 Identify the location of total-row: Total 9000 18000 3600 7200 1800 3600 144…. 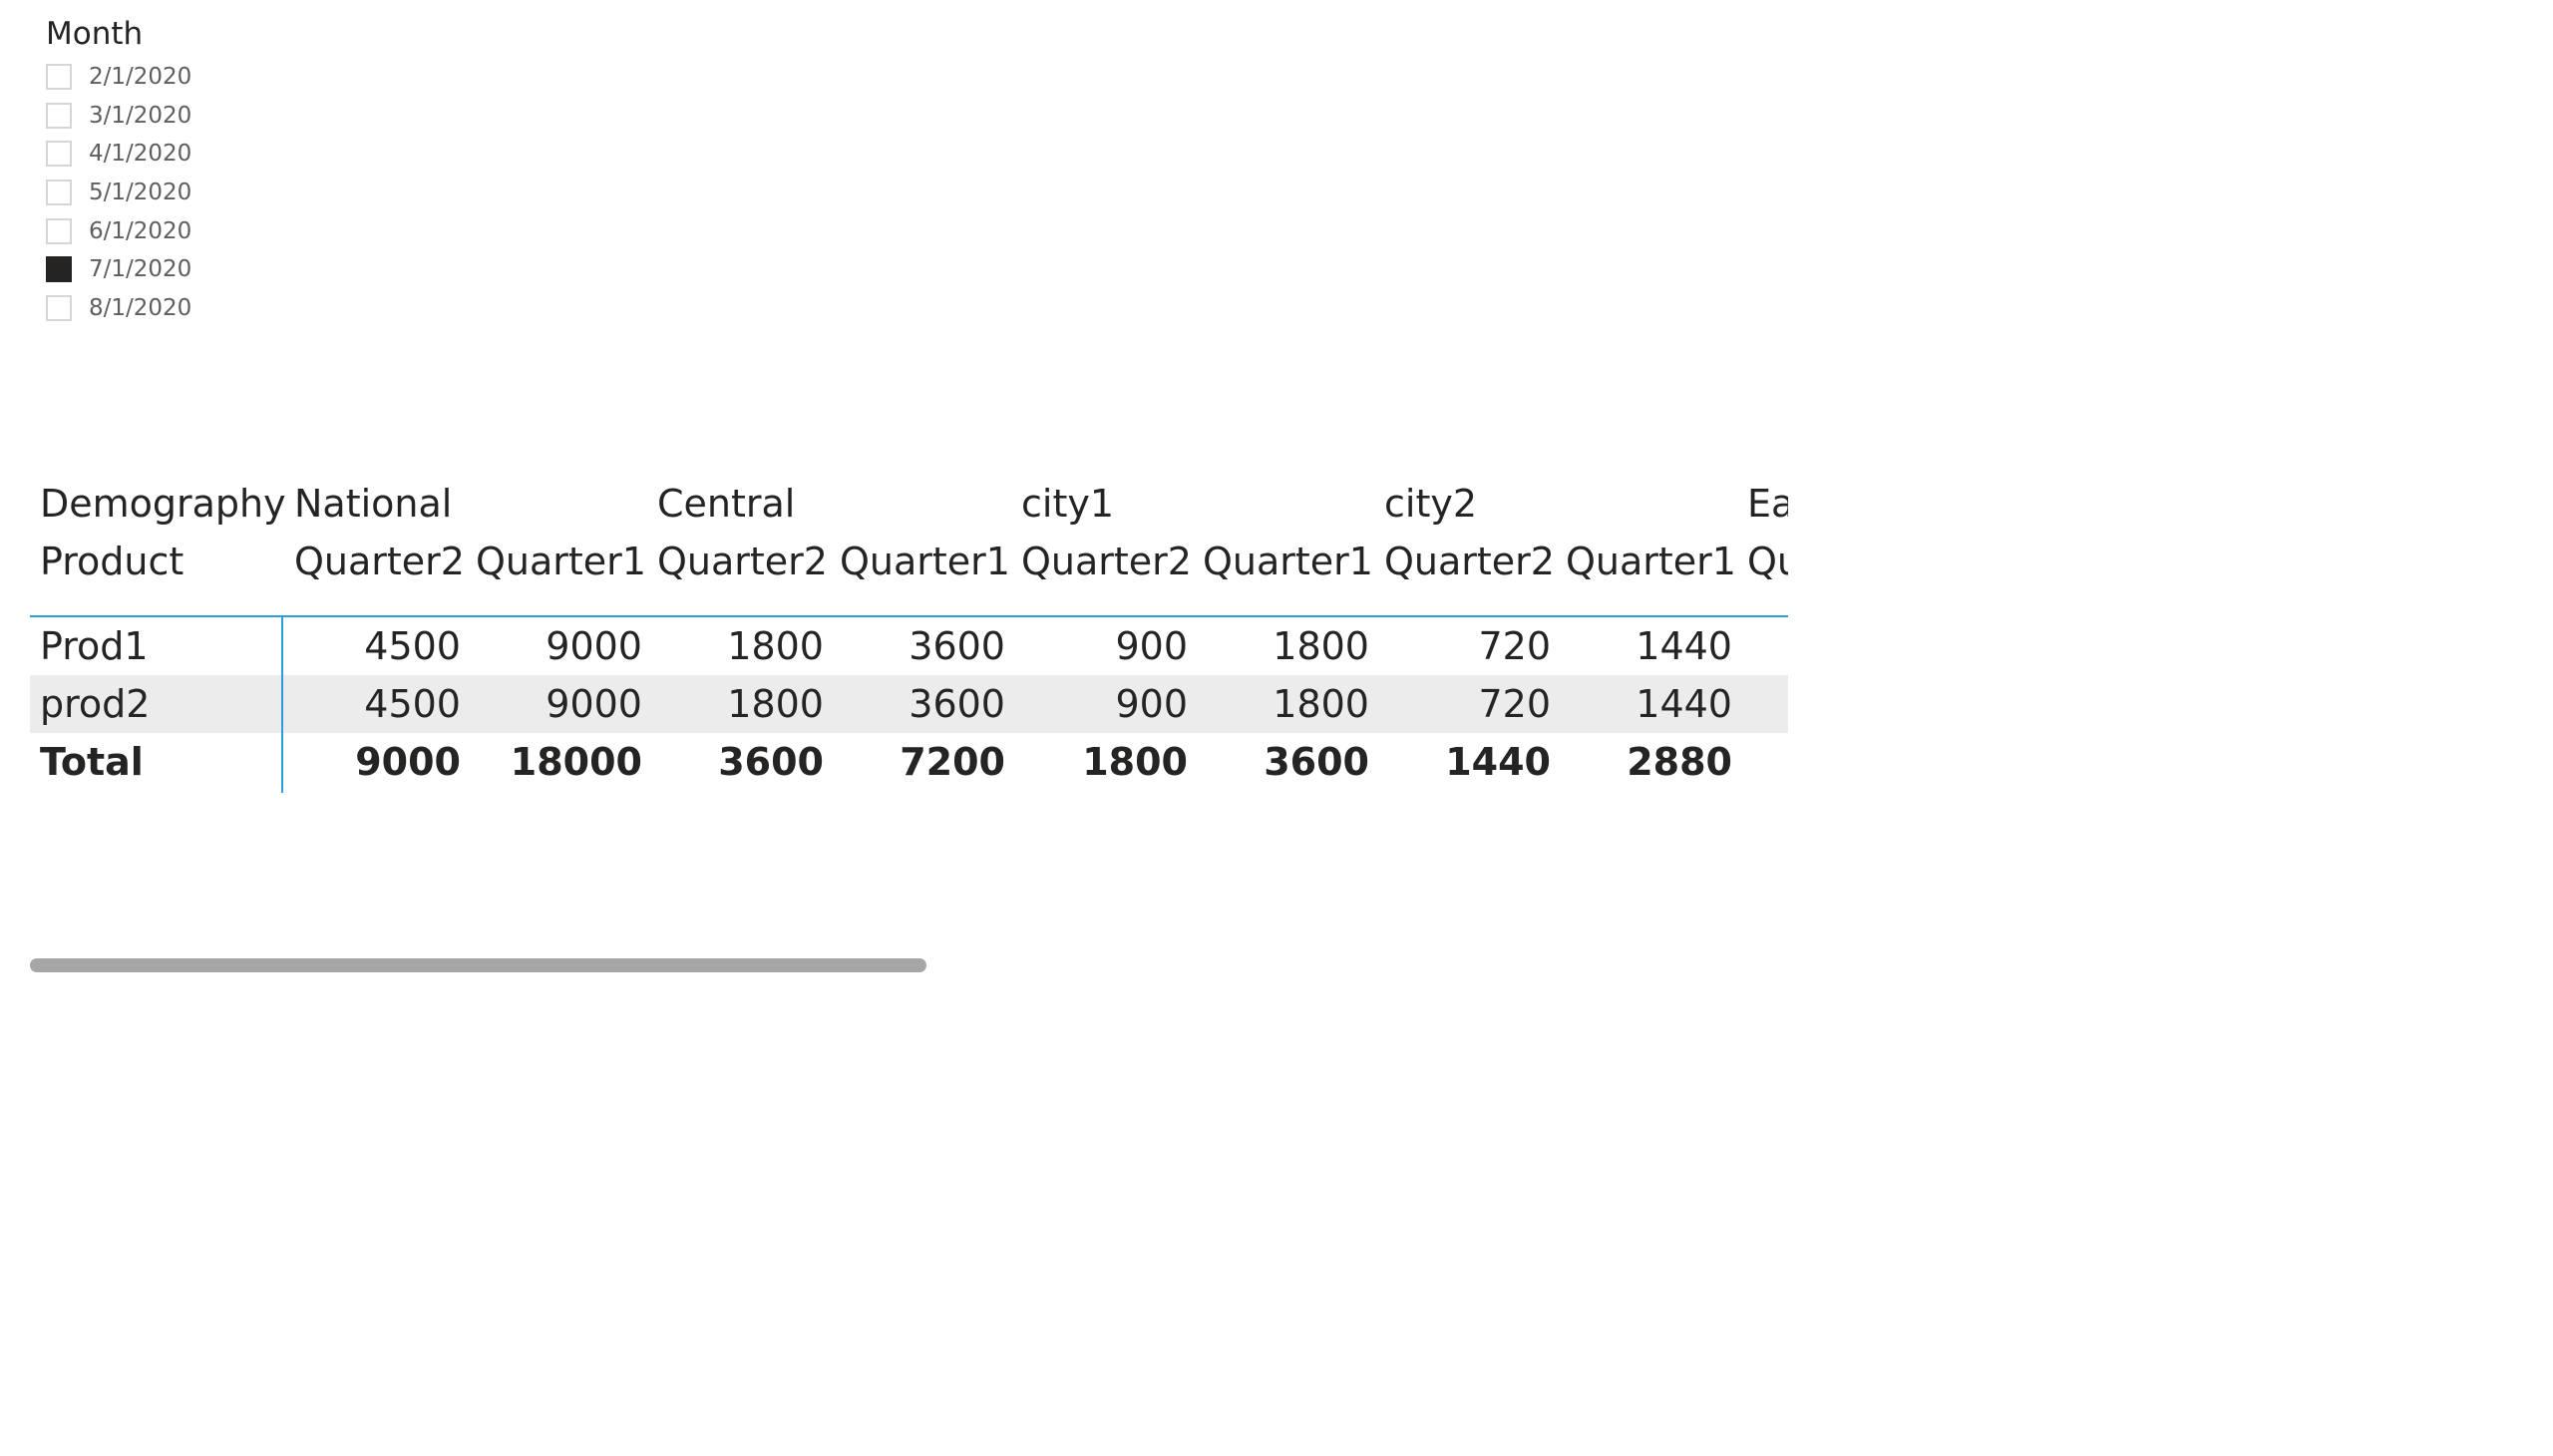
(909, 762).